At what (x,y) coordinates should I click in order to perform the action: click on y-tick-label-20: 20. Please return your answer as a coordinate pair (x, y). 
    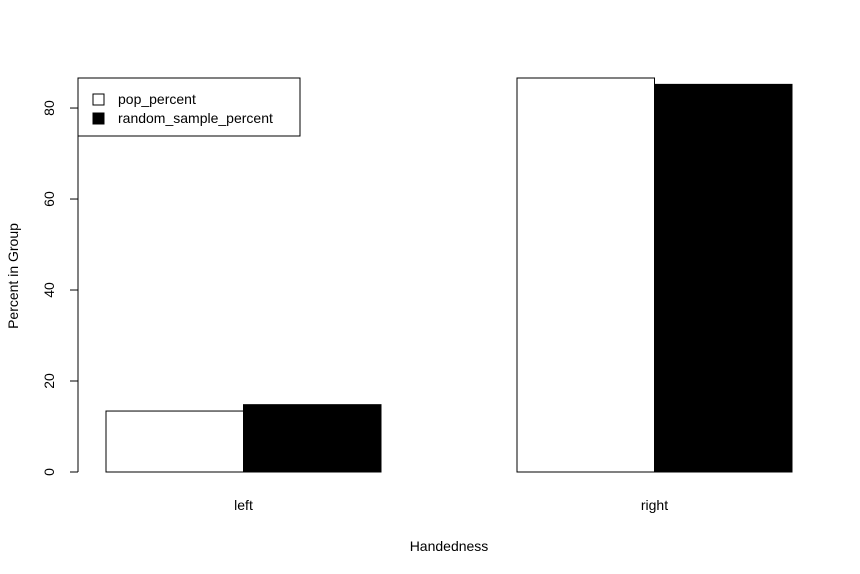
    Looking at the image, I should click on (49, 381).